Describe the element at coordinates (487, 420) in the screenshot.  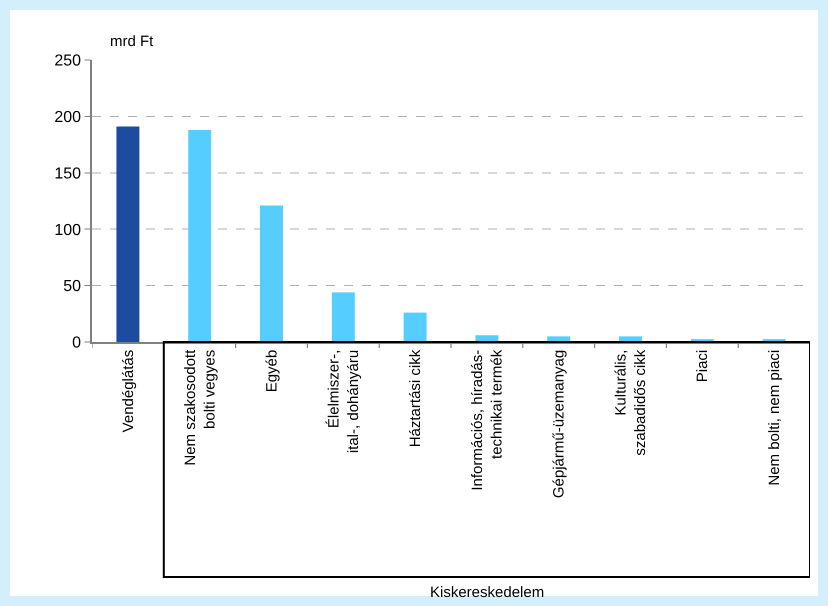
I see `x-tick-label: Információs, híradás- technikai termék` at that location.